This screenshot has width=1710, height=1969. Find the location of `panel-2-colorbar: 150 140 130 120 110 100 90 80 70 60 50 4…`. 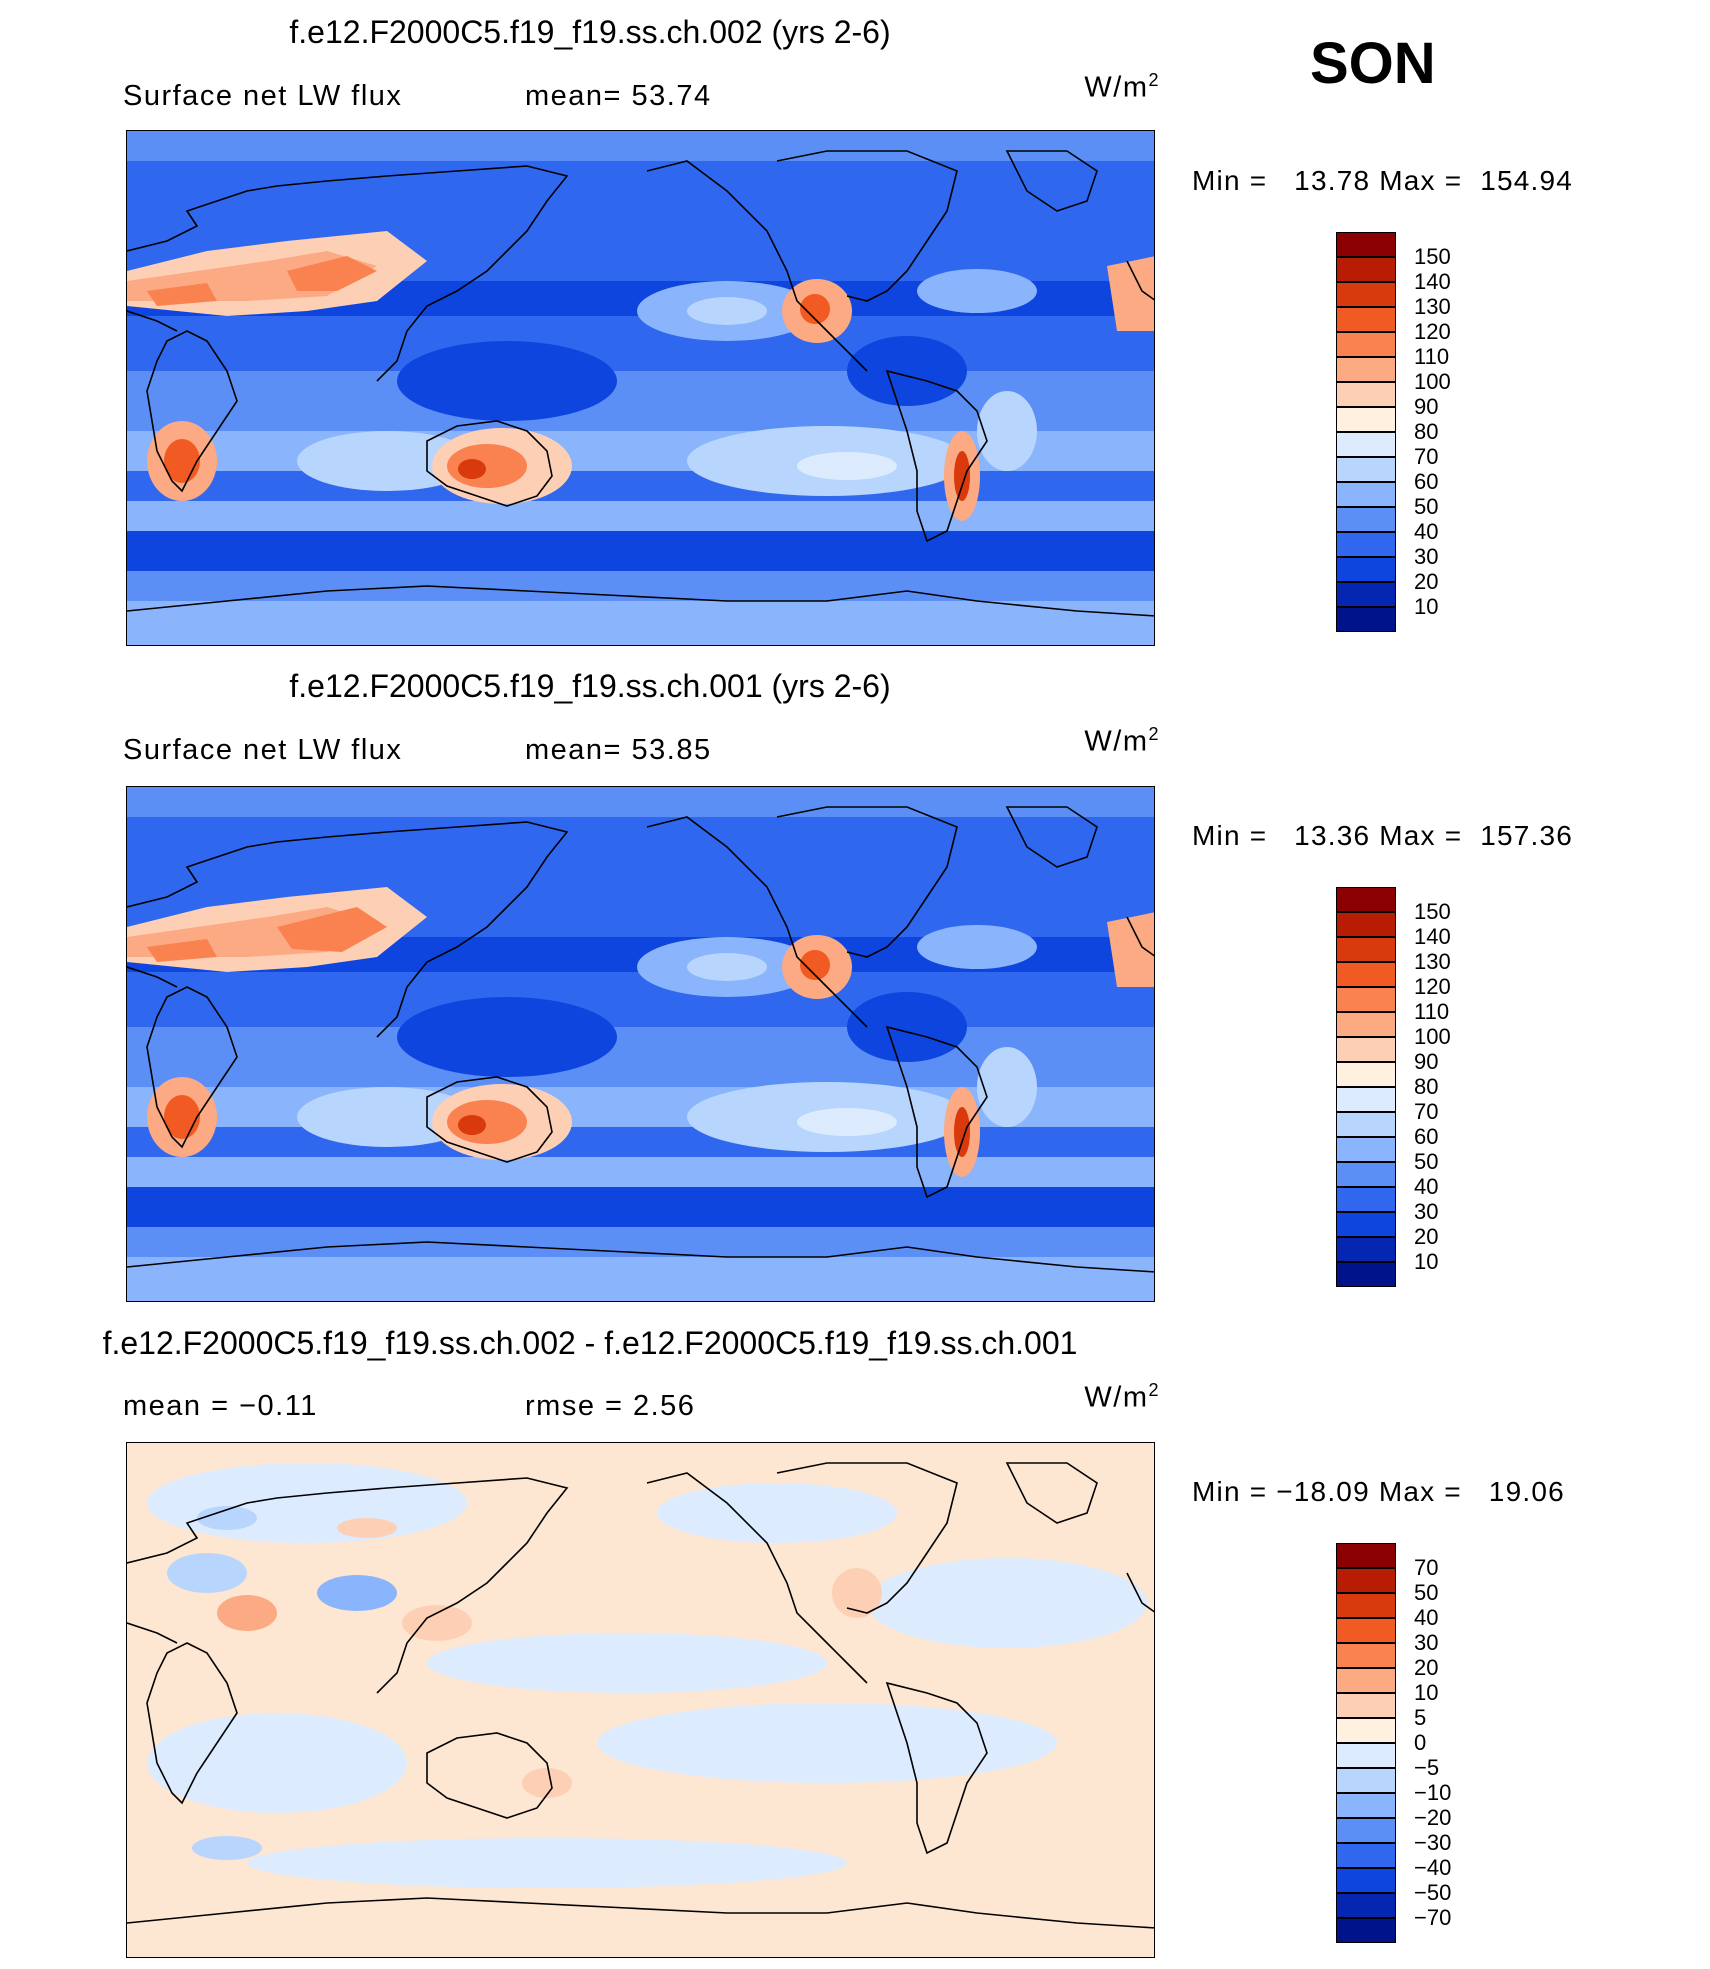

panel-2-colorbar: 150 140 130 120 110 100 90 80 70 60 50 4… is located at coordinates (1393, 1089).